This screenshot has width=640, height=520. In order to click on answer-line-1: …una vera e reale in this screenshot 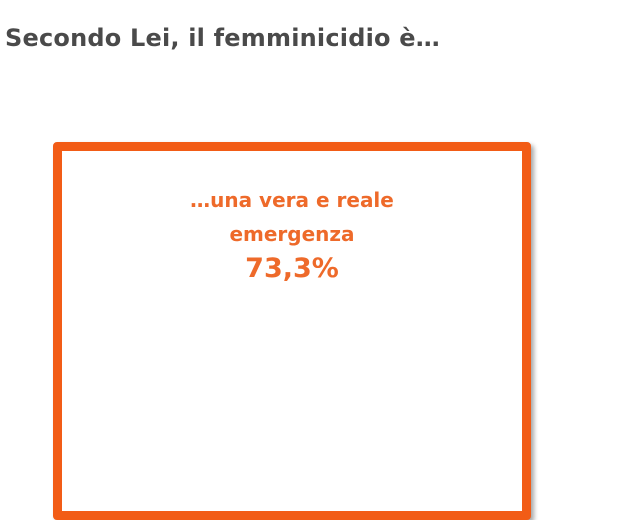, I will do `click(292, 200)`.